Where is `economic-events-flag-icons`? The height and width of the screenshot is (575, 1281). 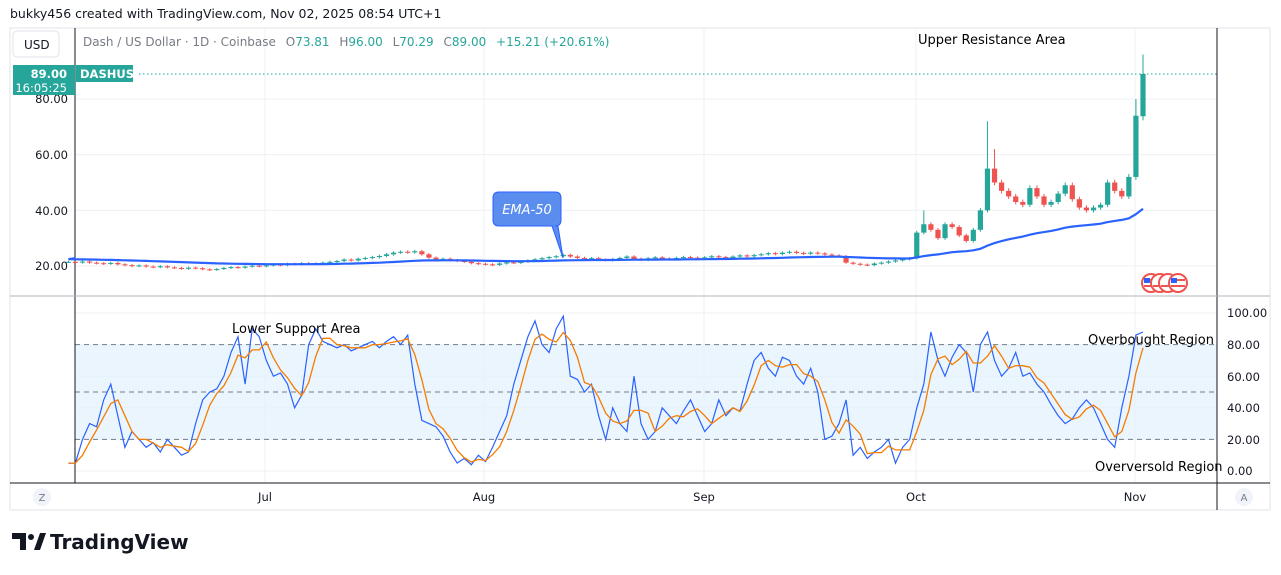 economic-events-flag-icons is located at coordinates (1164, 283).